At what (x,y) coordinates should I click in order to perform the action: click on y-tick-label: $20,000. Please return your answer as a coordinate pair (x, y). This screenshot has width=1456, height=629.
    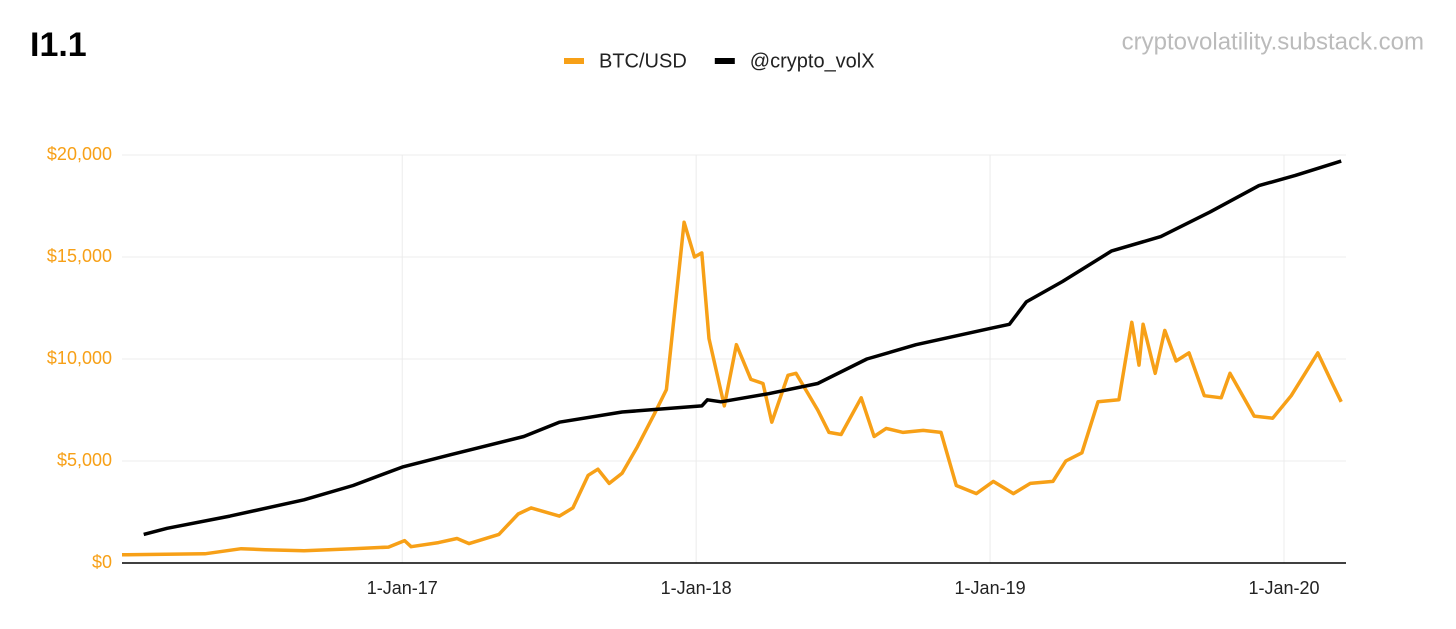
    Looking at the image, I should click on (79, 154).